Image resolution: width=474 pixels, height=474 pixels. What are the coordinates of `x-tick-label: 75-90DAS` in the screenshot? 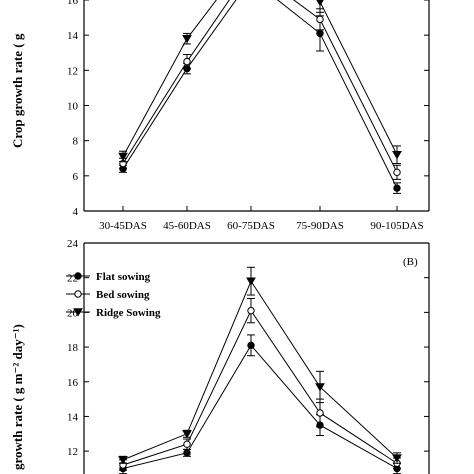 It's located at (320, 226).